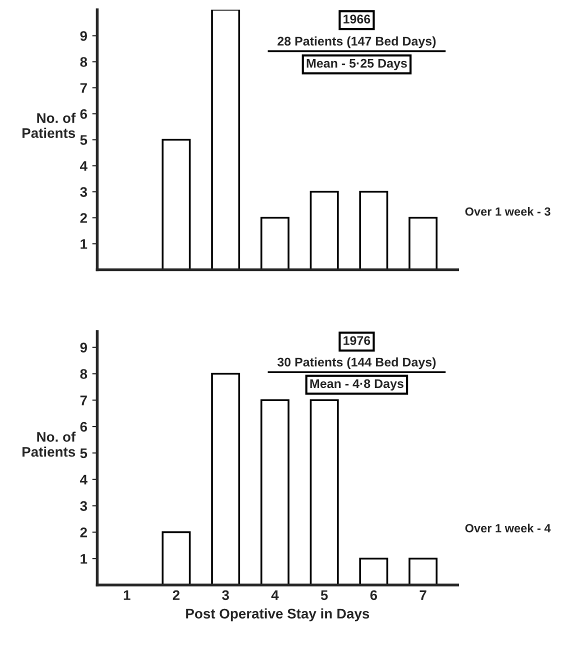 This screenshot has height=650, width=572. What do you see at coordinates (357, 340) in the screenshot?
I see `annotation: 1976` at bounding box center [357, 340].